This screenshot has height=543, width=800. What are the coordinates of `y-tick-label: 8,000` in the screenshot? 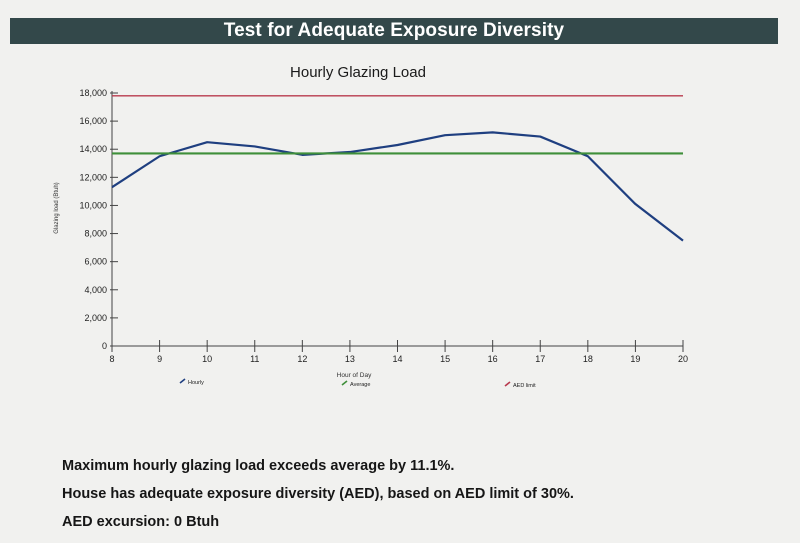 It's located at (95, 234).